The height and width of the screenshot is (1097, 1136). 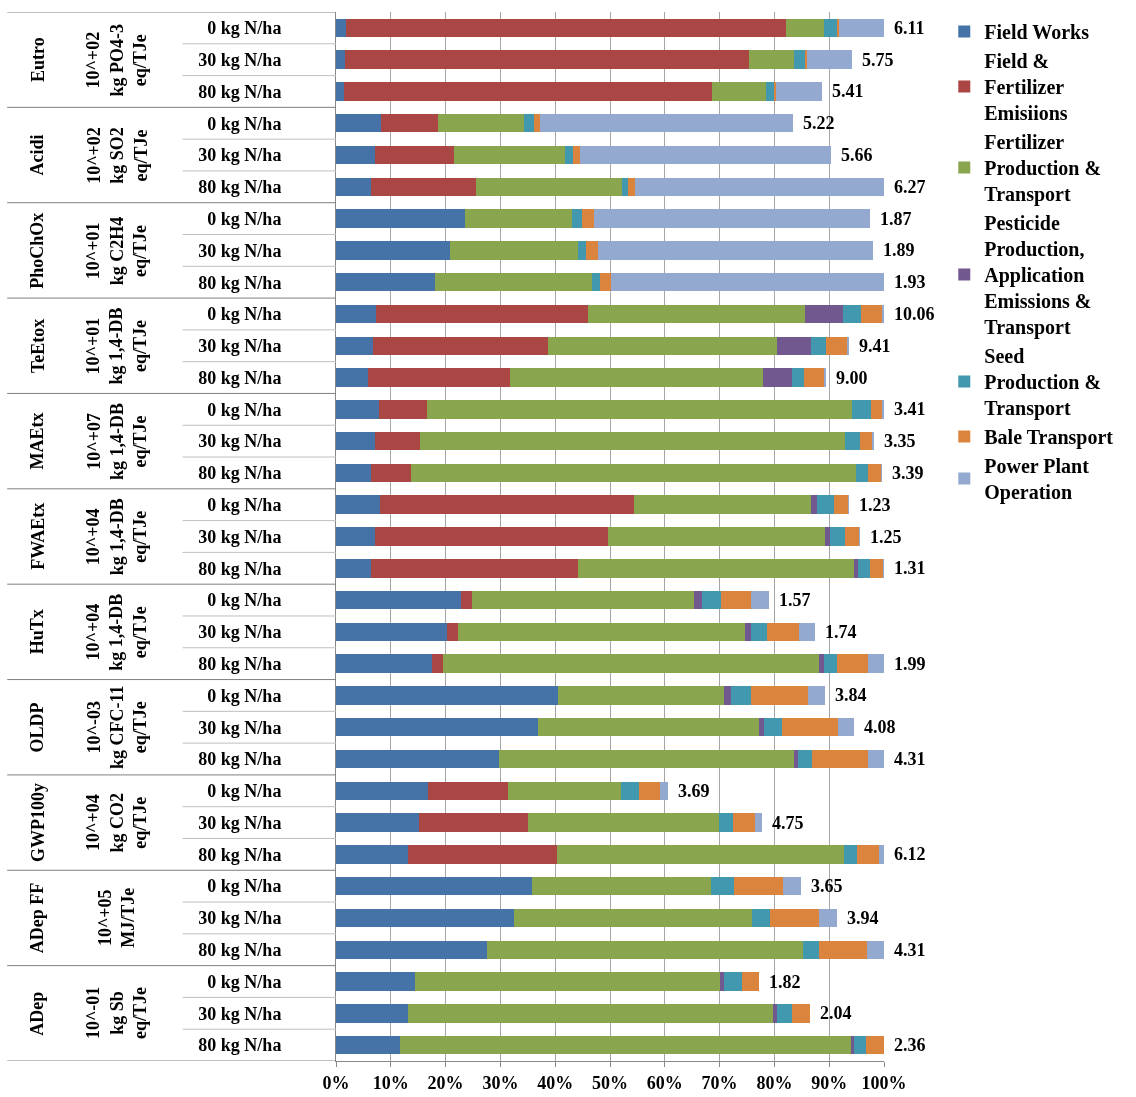 What do you see at coordinates (445, 1082) in the screenshot?
I see `x-tick-label: 20%` at bounding box center [445, 1082].